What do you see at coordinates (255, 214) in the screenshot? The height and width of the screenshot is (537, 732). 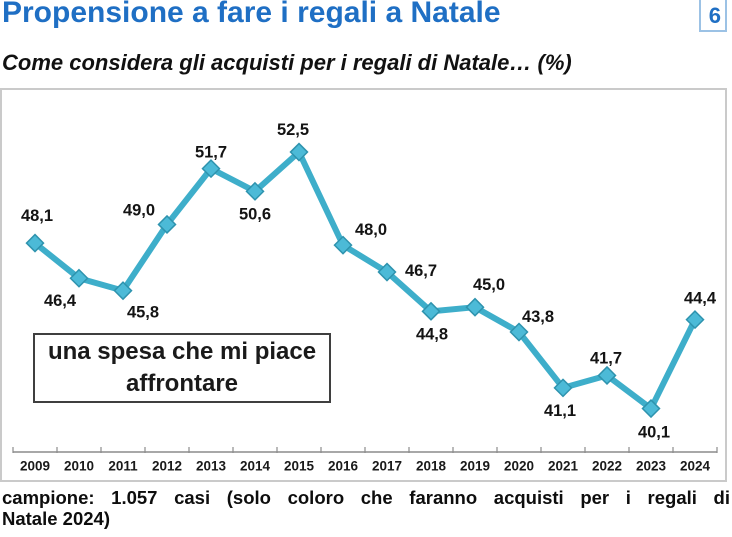 I see `data-label: 50,6` at bounding box center [255, 214].